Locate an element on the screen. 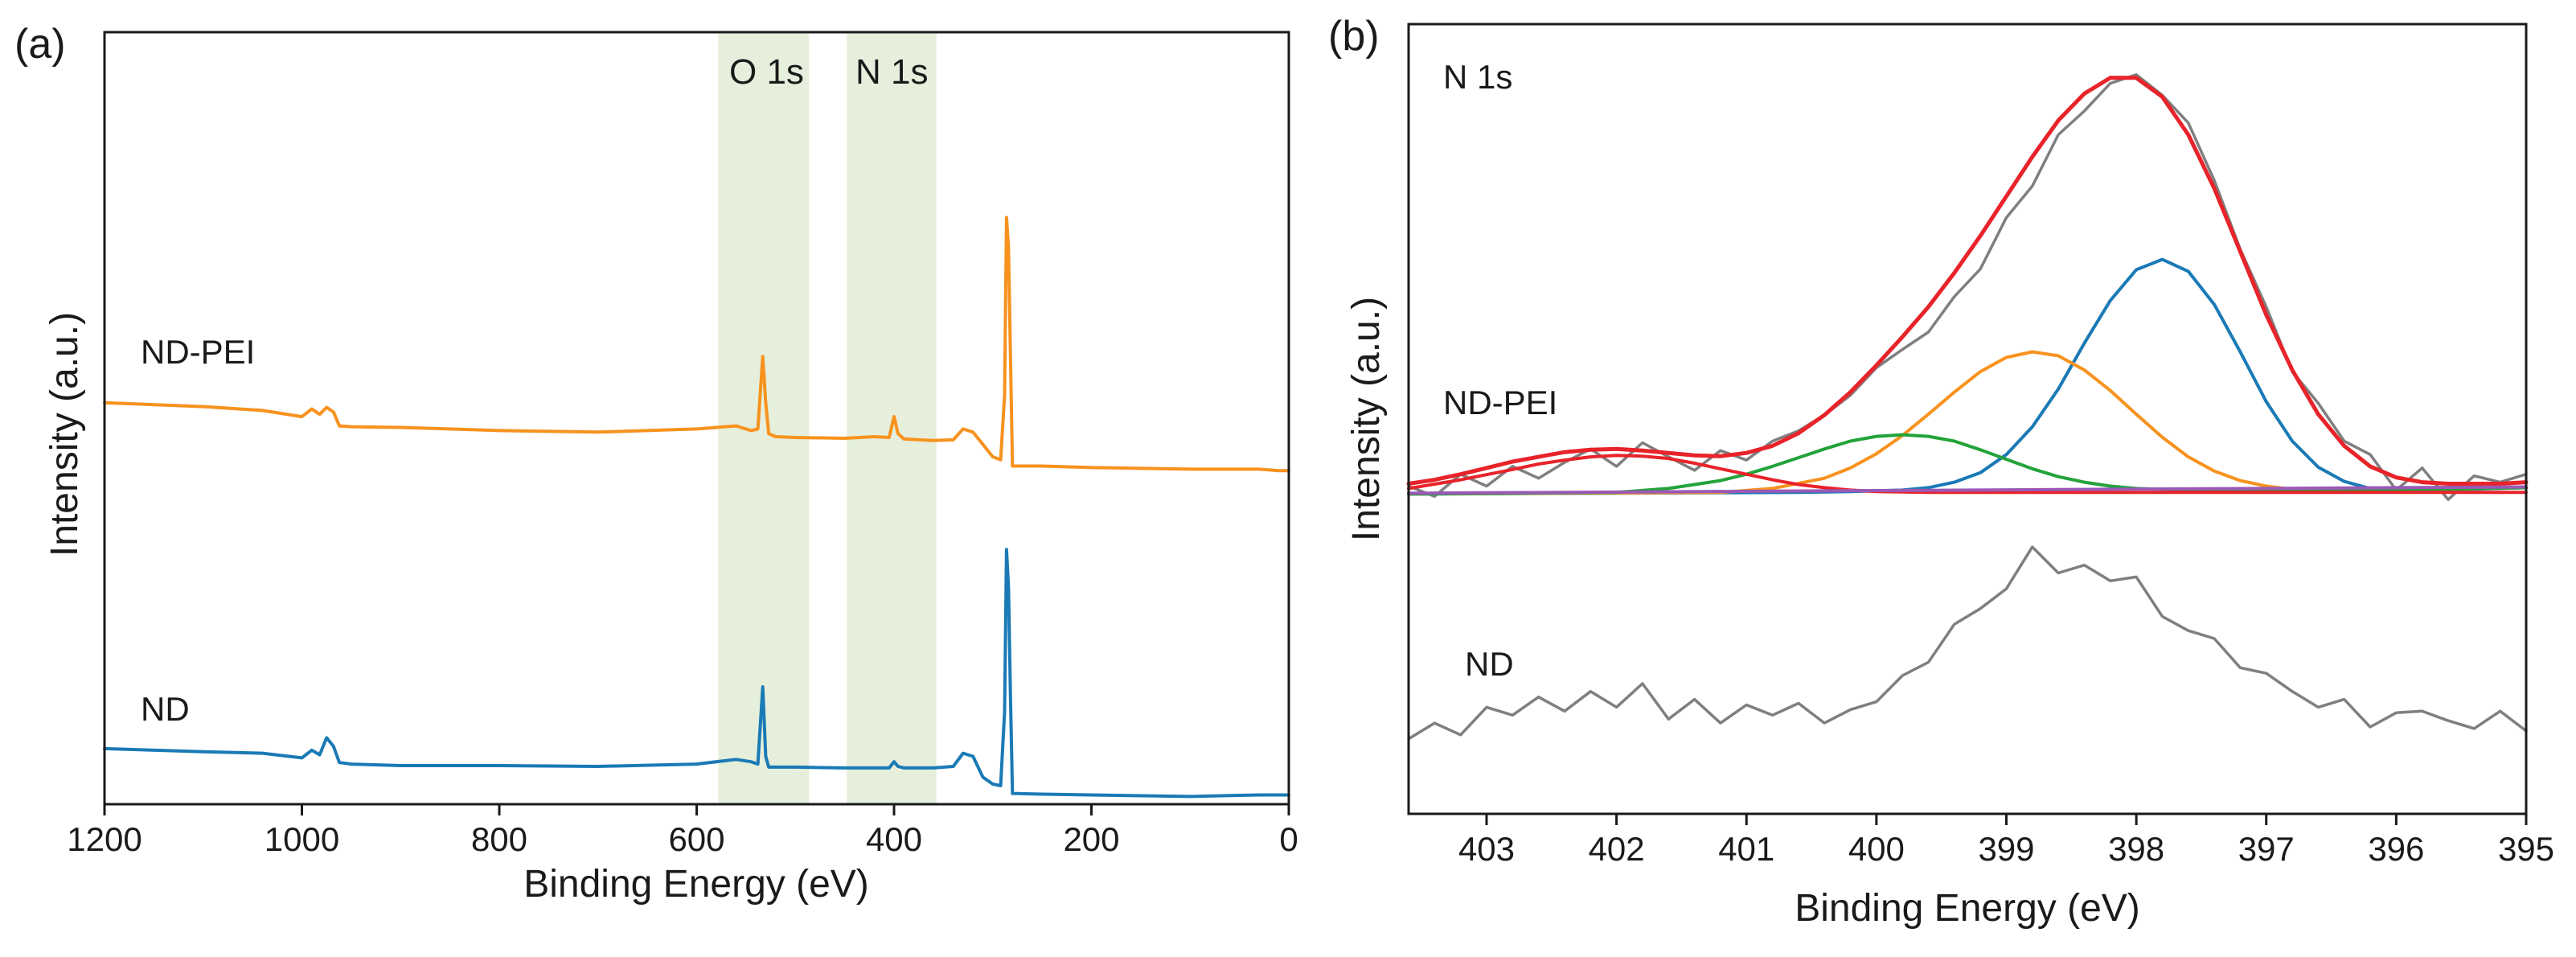 This screenshot has width=2576, height=957. a-x-axis-title: Binding Energy (eV) is located at coordinates (696, 884).